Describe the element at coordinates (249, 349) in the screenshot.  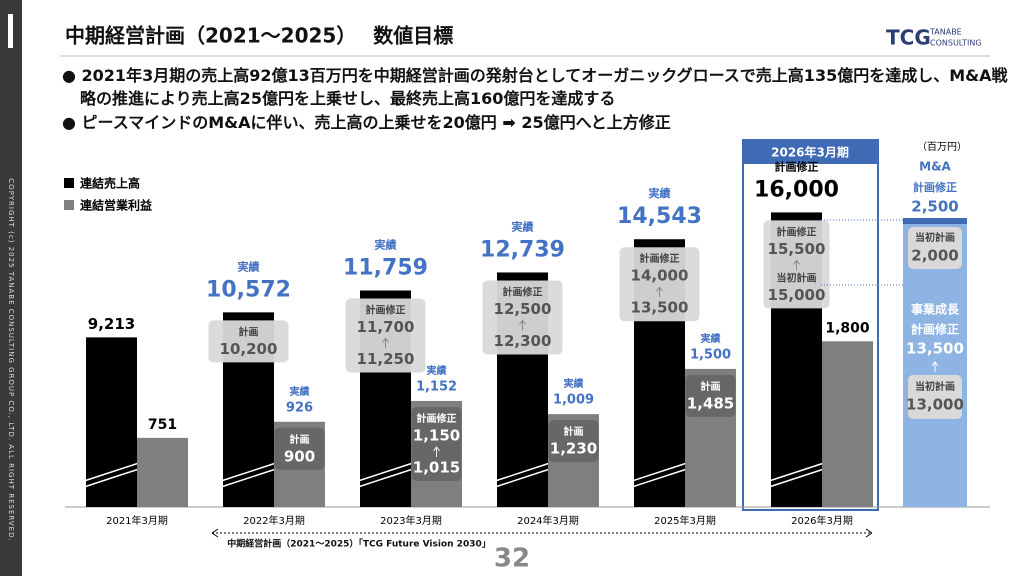
I see `note-value: 10,200` at that location.